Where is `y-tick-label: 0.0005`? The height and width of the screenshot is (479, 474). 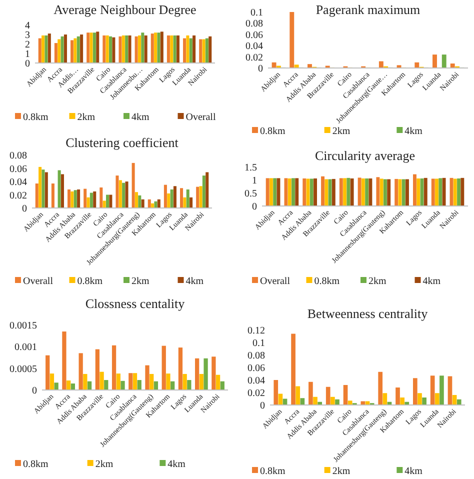
y-tick-label: 0.0005 is located at coordinates (23, 369).